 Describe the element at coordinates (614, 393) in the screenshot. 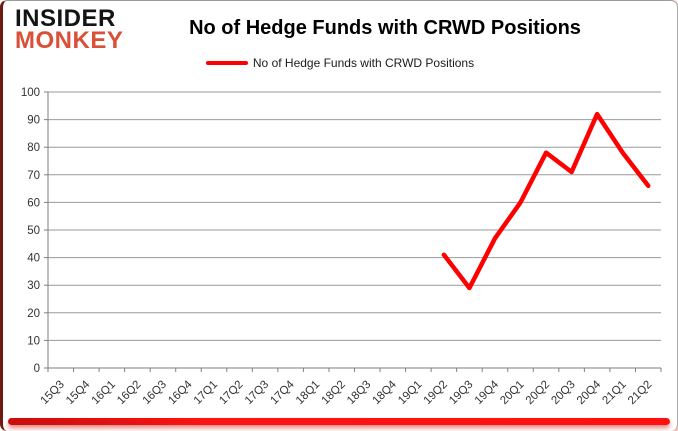

I see `x-tick-label: 21Q1` at that location.